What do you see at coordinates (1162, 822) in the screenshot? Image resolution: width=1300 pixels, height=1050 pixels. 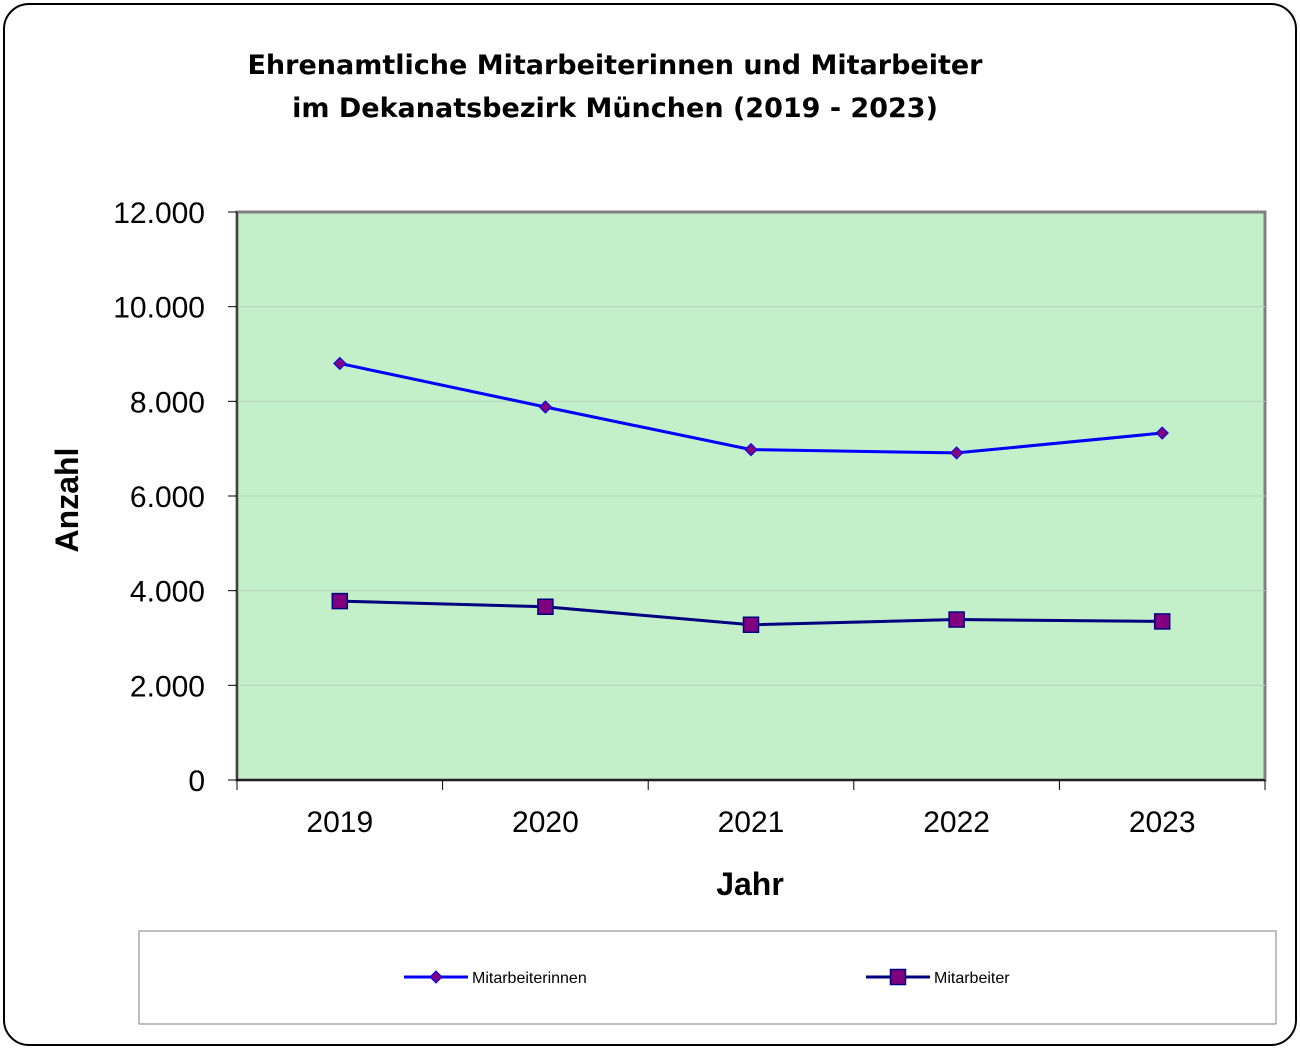 I see `x-tick-label: 2023` at bounding box center [1162, 822].